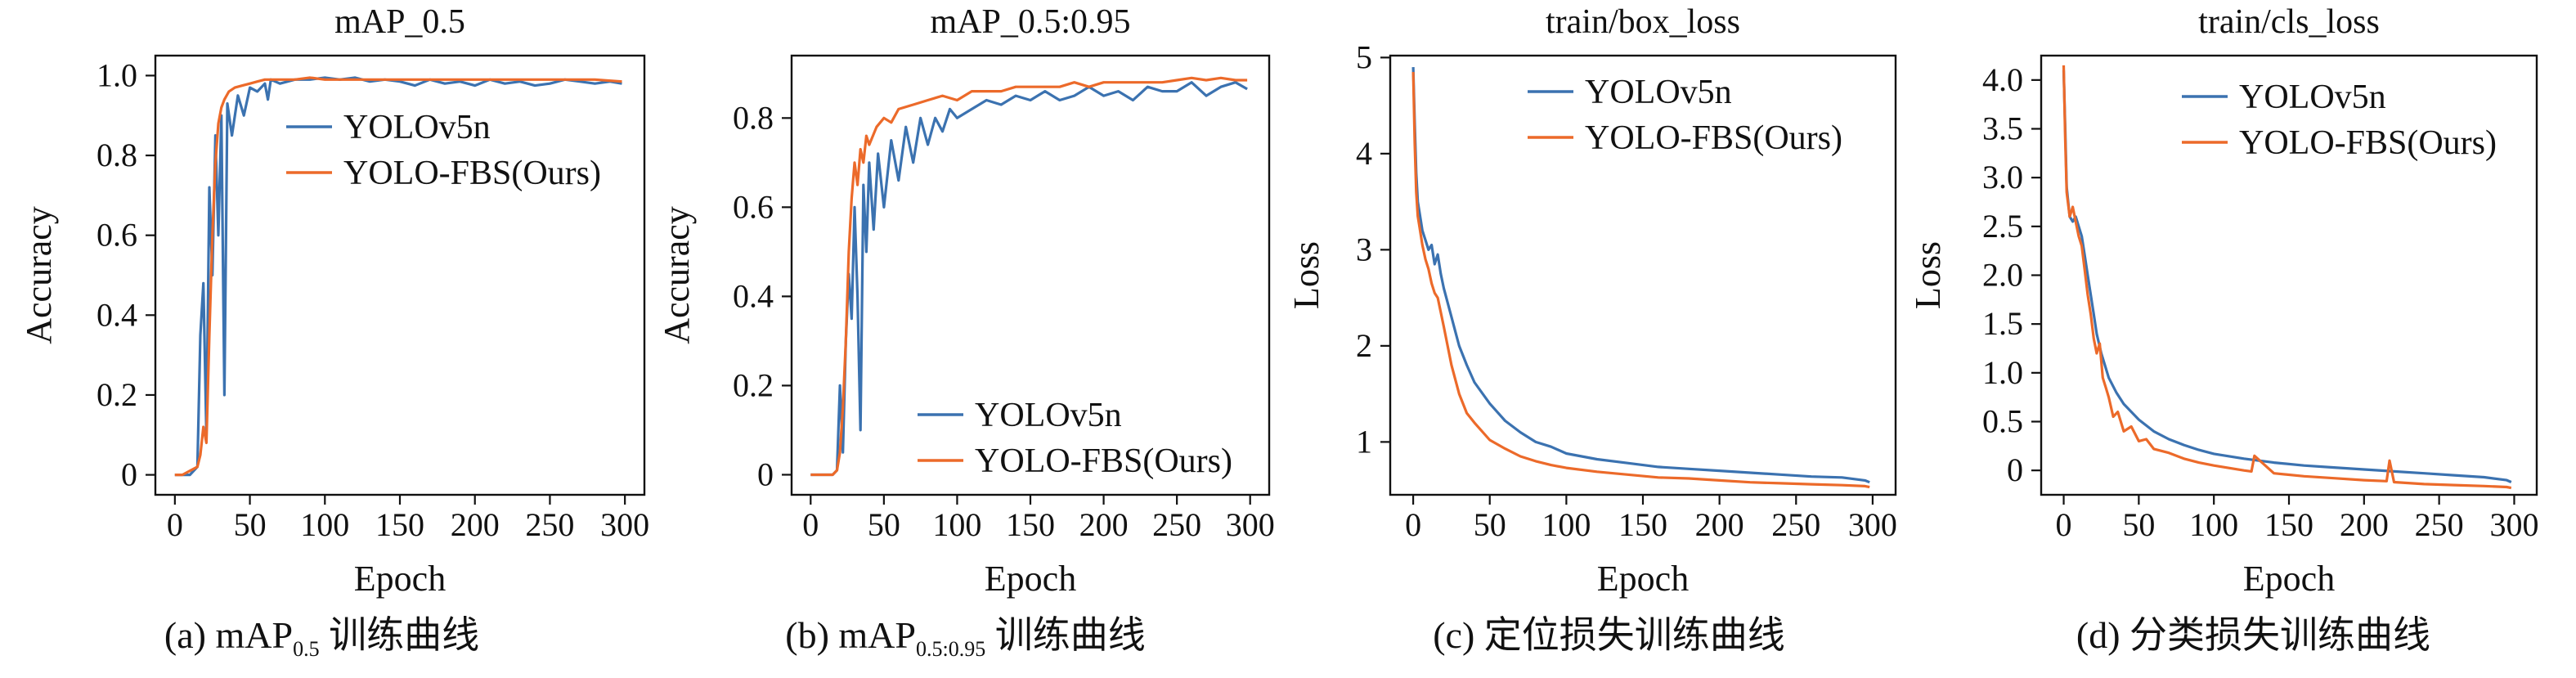 This screenshot has height=678, width=2576. Describe the element at coordinates (1713, 138) in the screenshot. I see `chart-c-legend-label-1: YOLO-FBS(Ours)` at that location.